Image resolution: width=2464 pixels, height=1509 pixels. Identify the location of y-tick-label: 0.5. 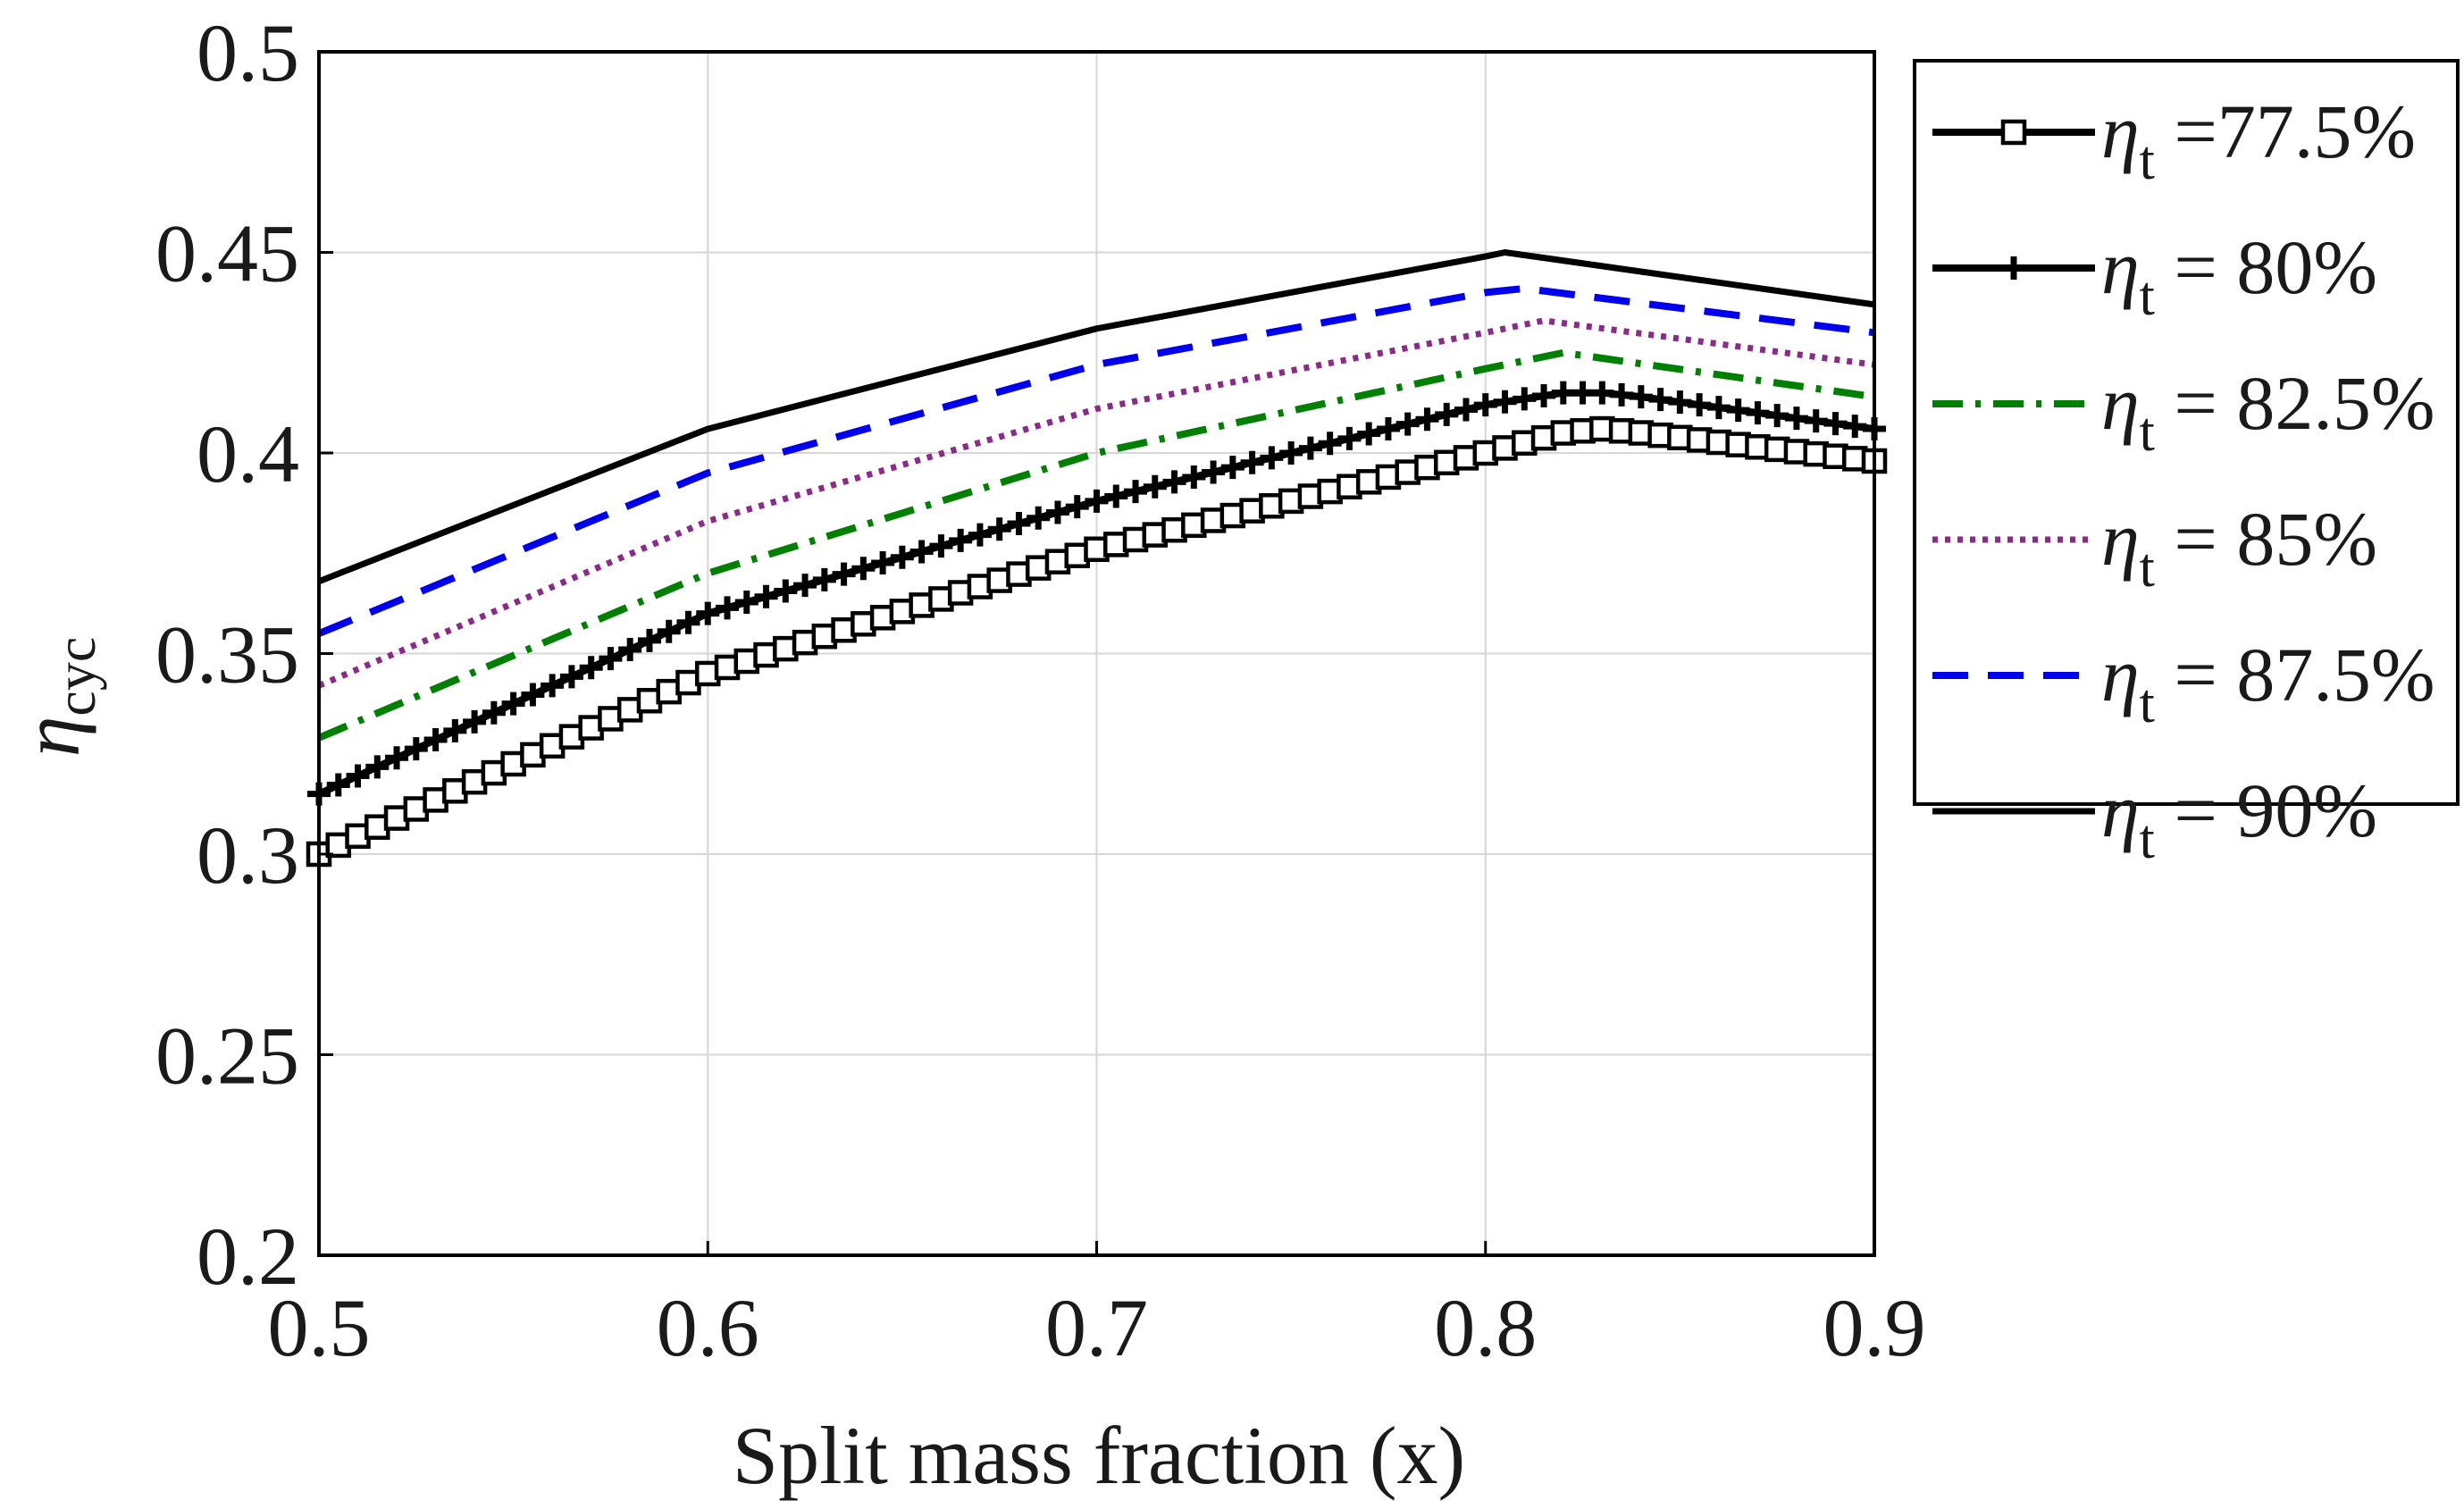
(248, 52).